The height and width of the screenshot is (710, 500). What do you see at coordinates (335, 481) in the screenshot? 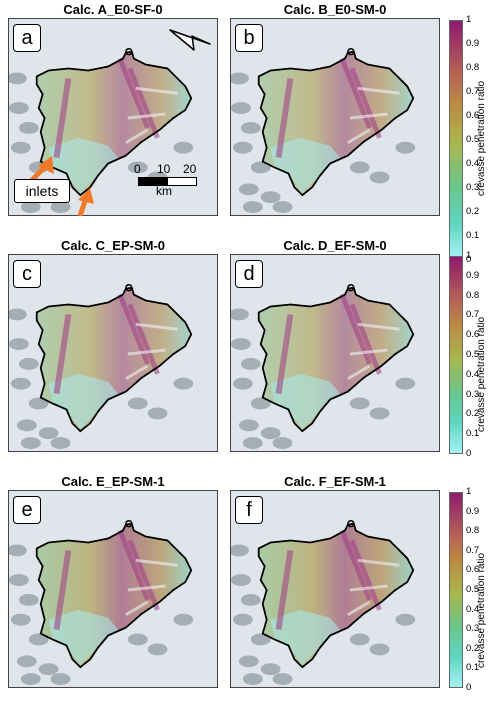
I see `panel-title-f: Calc. F_EF-SM-1` at bounding box center [335, 481].